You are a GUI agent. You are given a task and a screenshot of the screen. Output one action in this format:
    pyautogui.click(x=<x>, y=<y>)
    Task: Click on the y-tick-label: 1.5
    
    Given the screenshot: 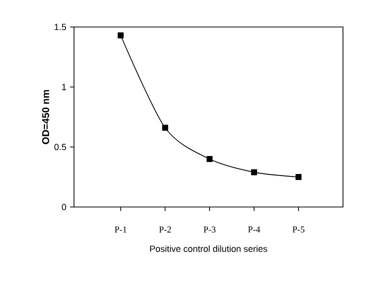 What is the action you would take?
    pyautogui.click(x=60, y=27)
    